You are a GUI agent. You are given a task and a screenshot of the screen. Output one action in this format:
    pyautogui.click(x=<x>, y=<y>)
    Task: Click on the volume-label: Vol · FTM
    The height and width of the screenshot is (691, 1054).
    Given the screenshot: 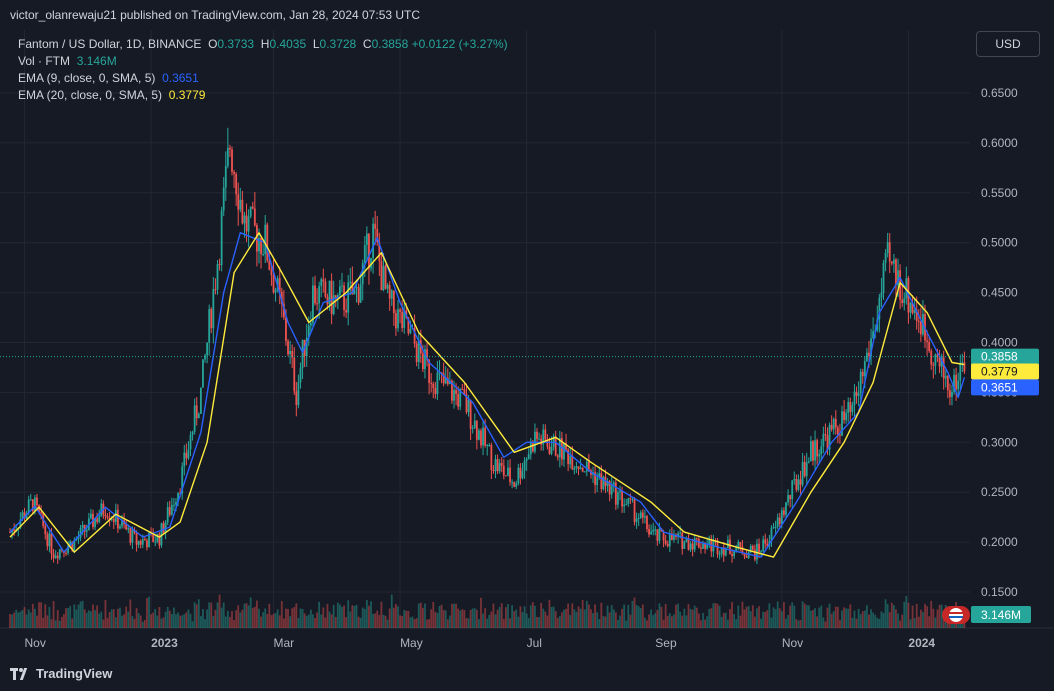 What is the action you would take?
    pyautogui.click(x=44, y=61)
    